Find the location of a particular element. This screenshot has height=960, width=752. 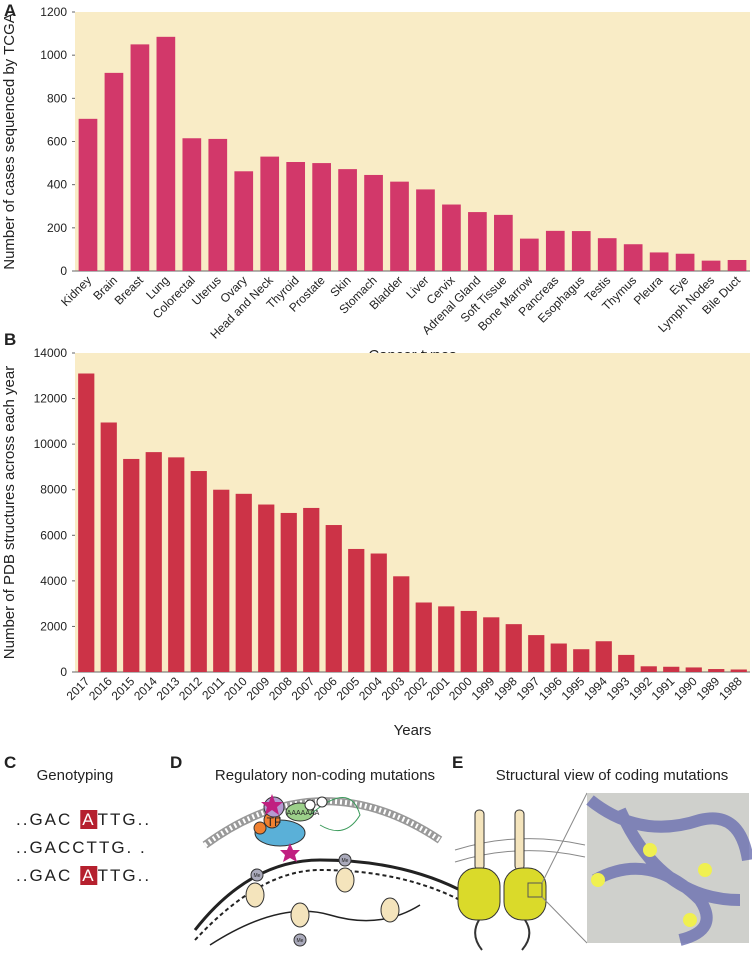

x-tick-label: 2007 is located at coordinates (303, 688).